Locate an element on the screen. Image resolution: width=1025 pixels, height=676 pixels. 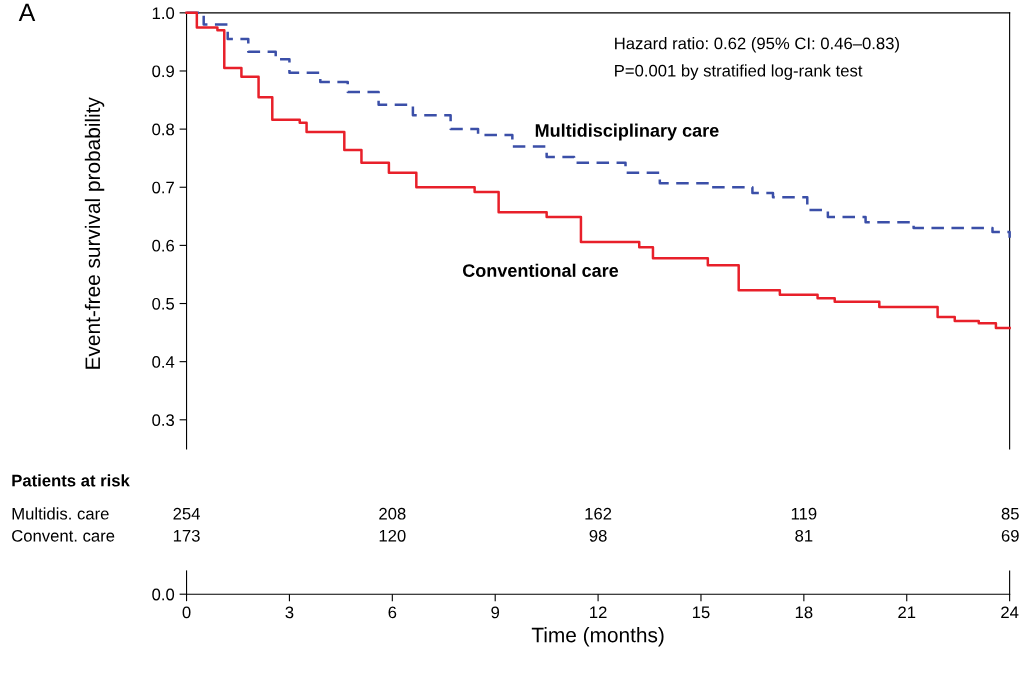
text: Convent. care is located at coordinates (63, 535).